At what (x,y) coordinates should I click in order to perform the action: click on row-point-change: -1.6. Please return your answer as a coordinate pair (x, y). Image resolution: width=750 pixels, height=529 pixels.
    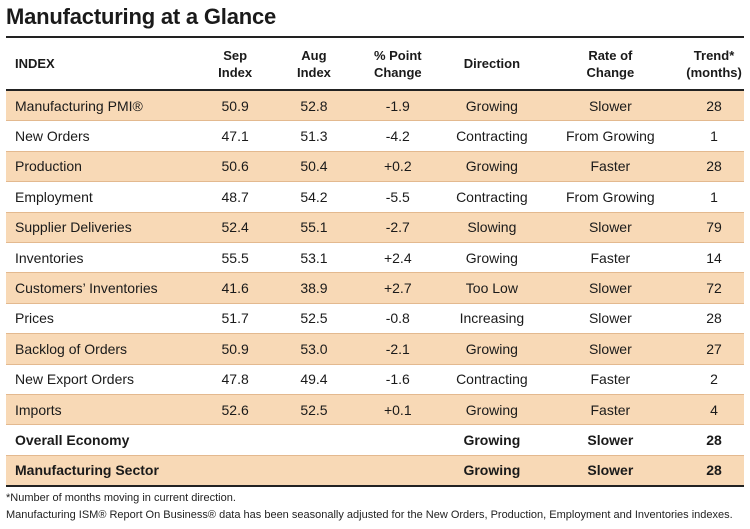
    Looking at the image, I should click on (398, 379).